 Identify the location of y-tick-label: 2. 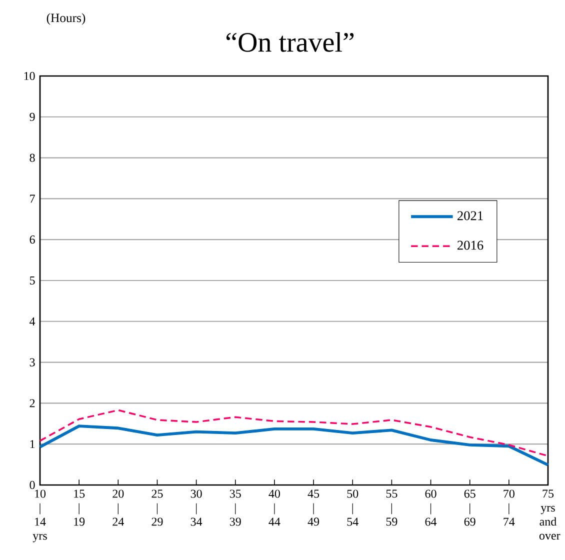
(32, 403).